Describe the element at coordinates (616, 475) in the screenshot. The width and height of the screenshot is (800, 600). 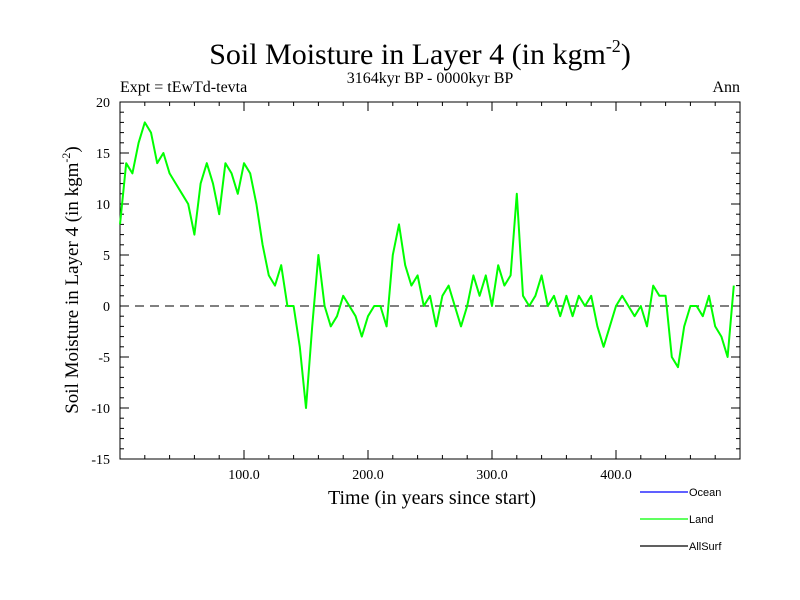
I see `x-tick-label: 400.0` at that location.